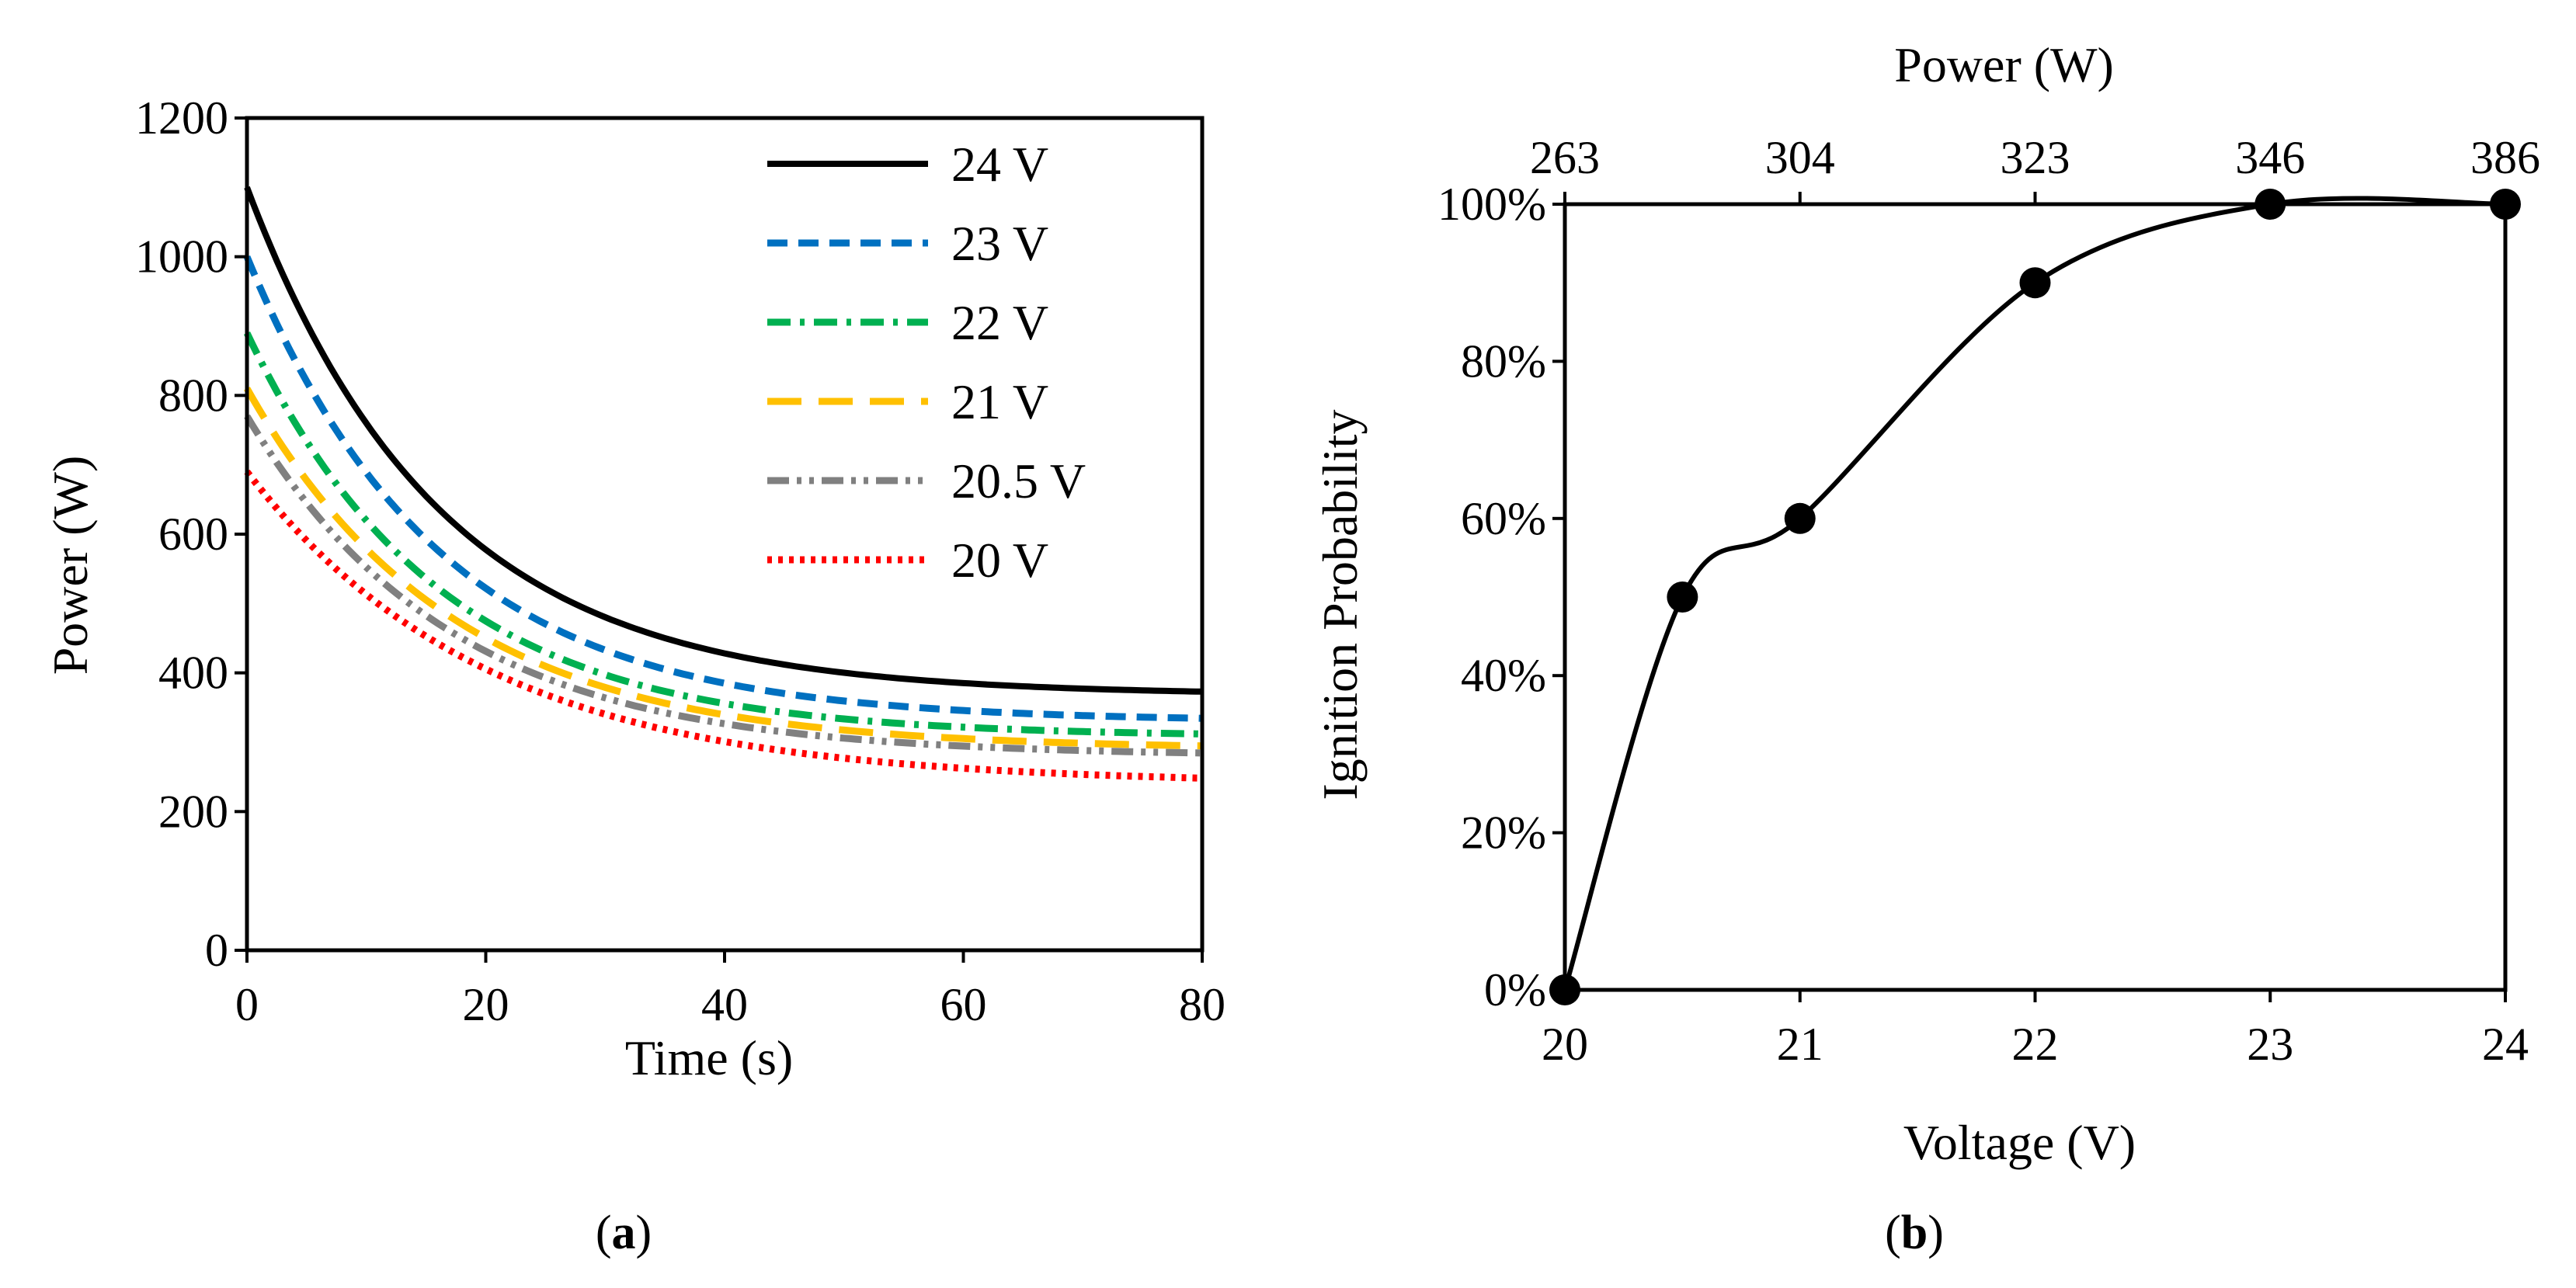  What do you see at coordinates (926, 362) in the screenshot?
I see `panel-a-legend: 24 V 23 V 22 V 21 V 20.5 V 20 V` at bounding box center [926, 362].